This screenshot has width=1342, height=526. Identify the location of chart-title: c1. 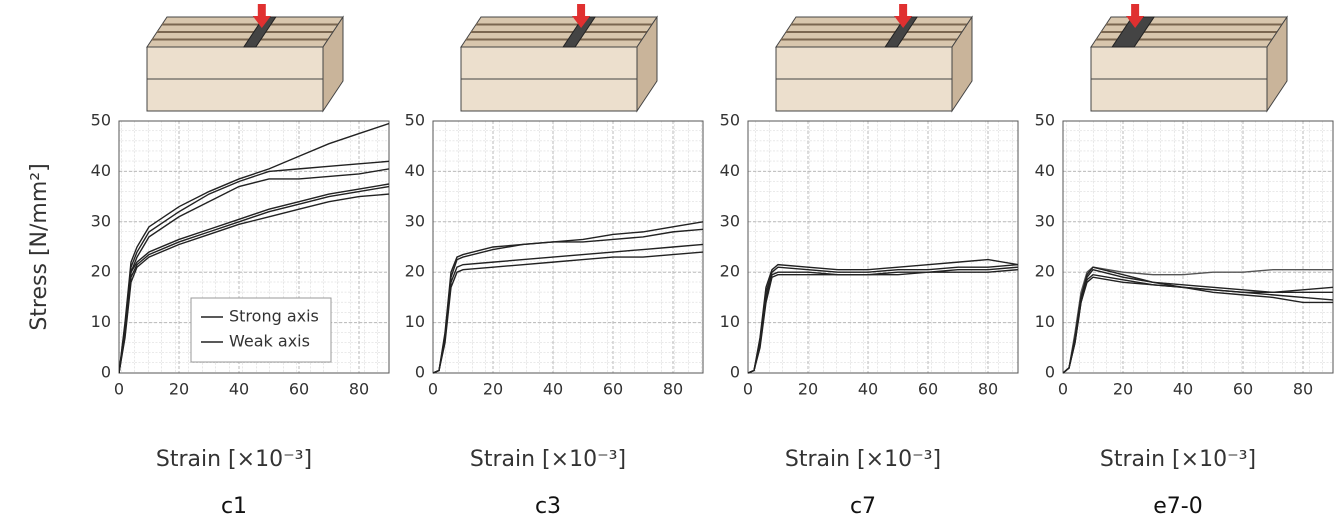
(234, 506).